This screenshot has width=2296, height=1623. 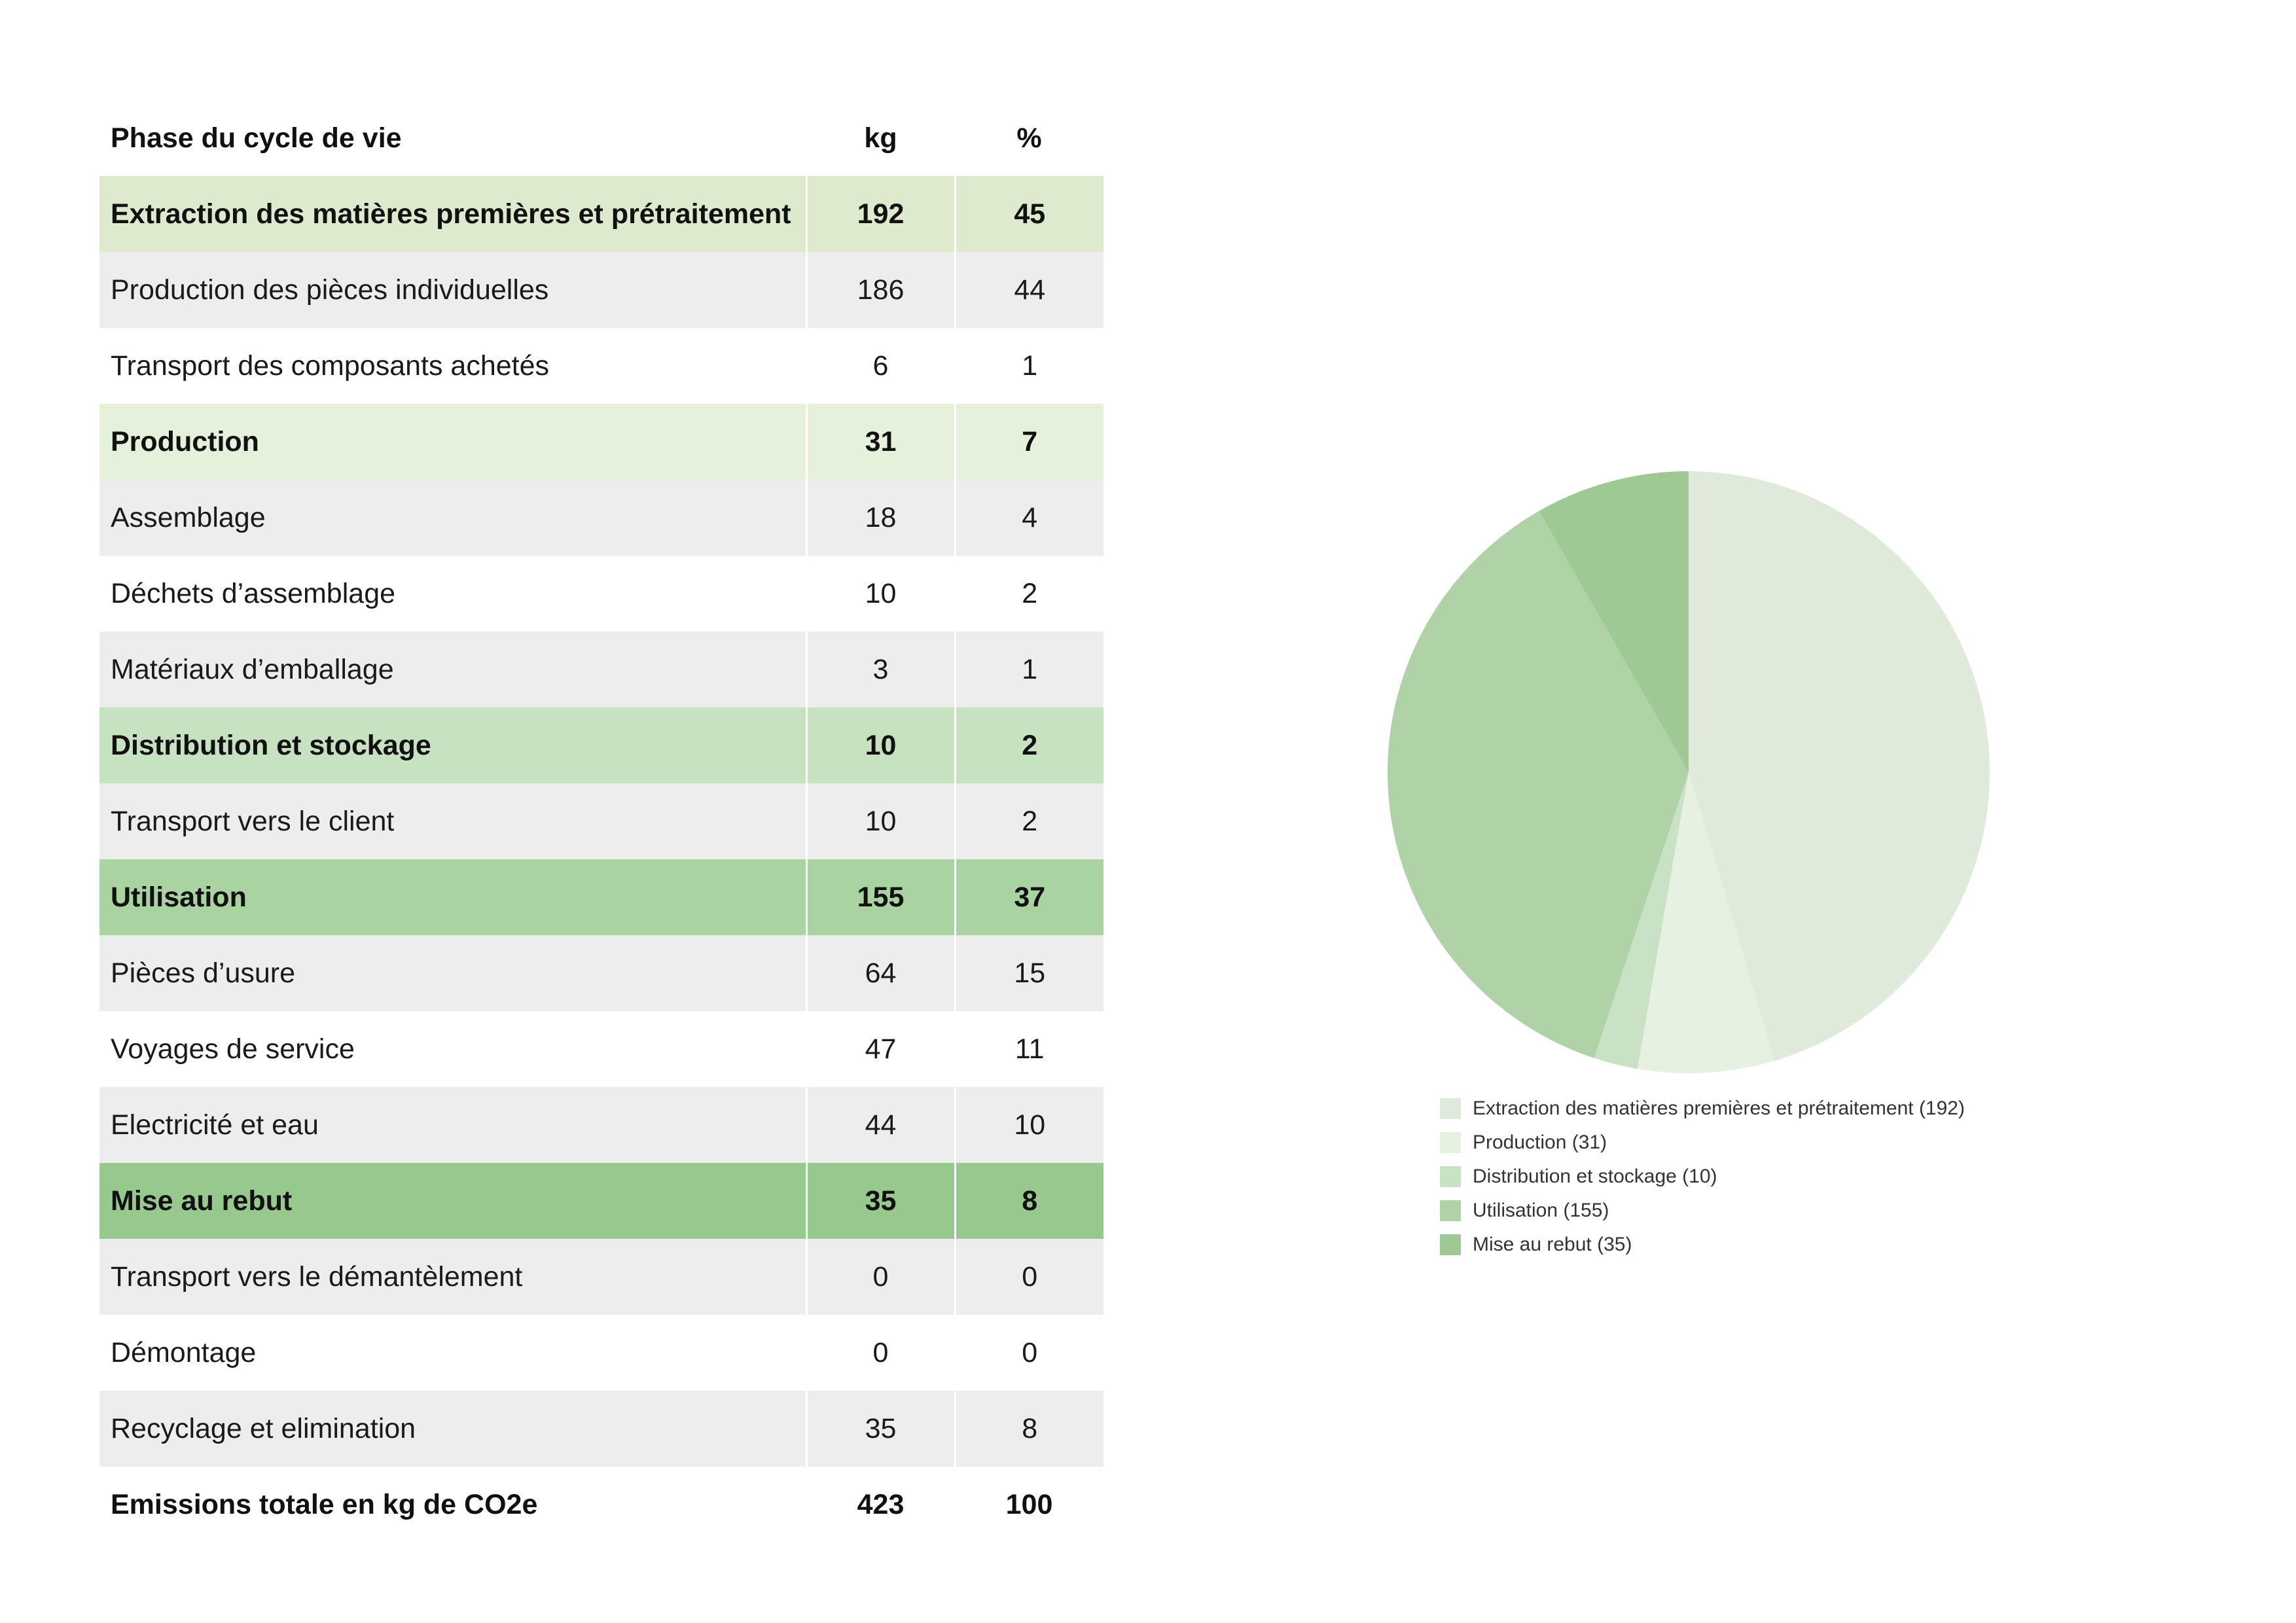 I want to click on row-label: Recyclage et elimination, so click(x=263, y=1428).